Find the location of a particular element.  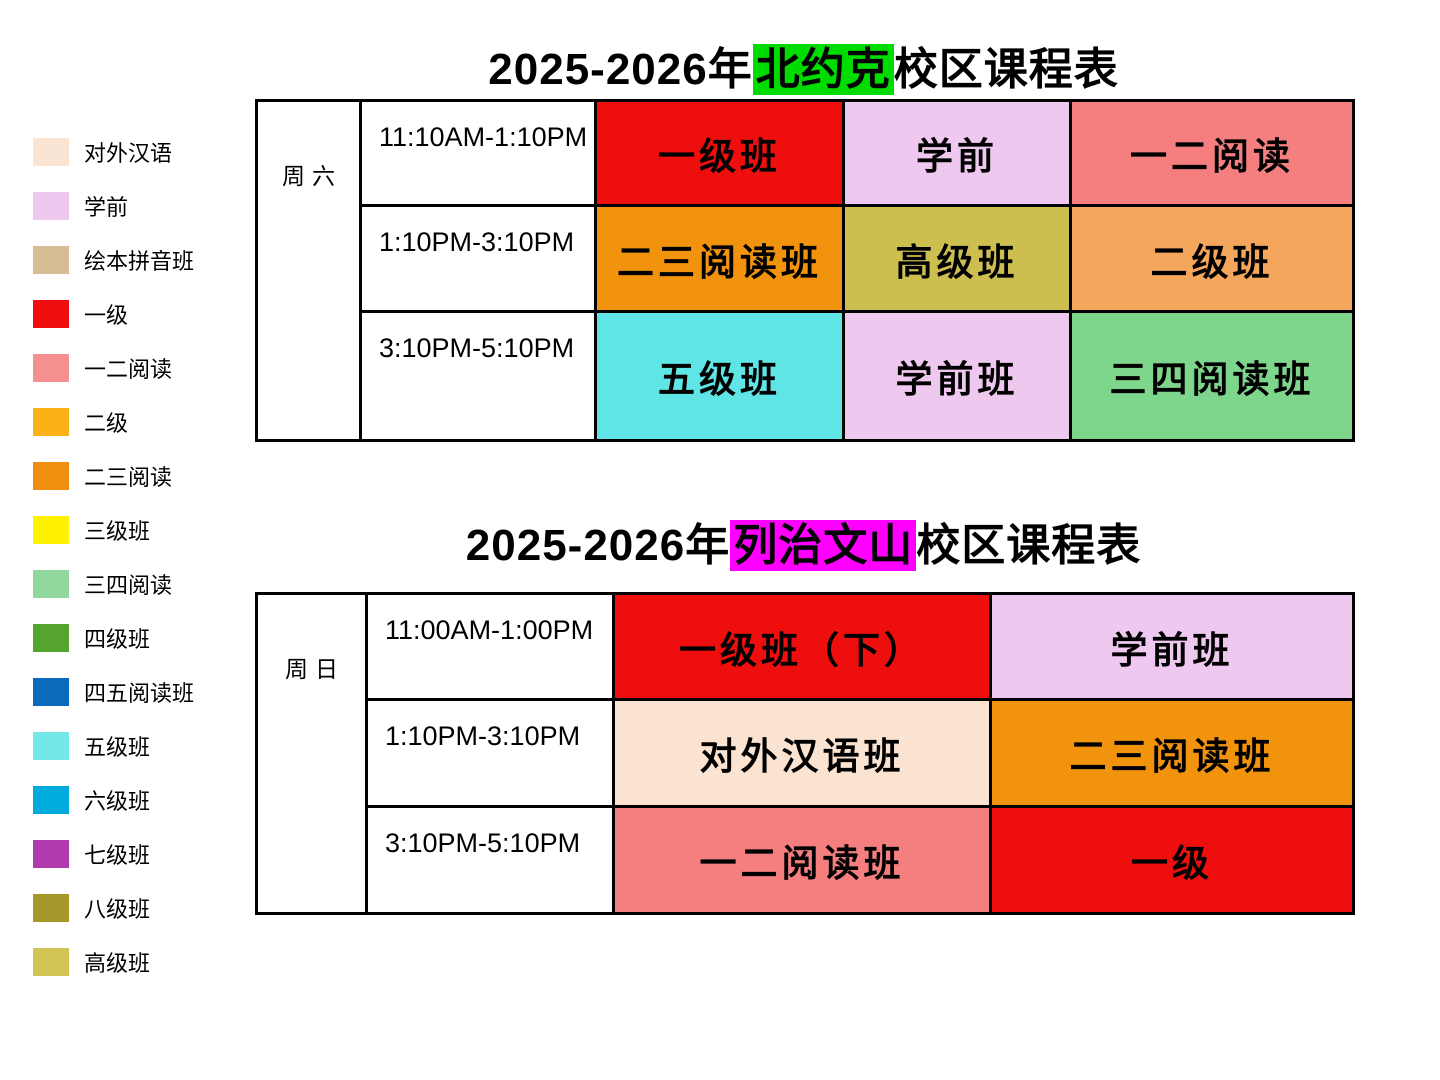

legend-label: 学前 is located at coordinates (106, 207).